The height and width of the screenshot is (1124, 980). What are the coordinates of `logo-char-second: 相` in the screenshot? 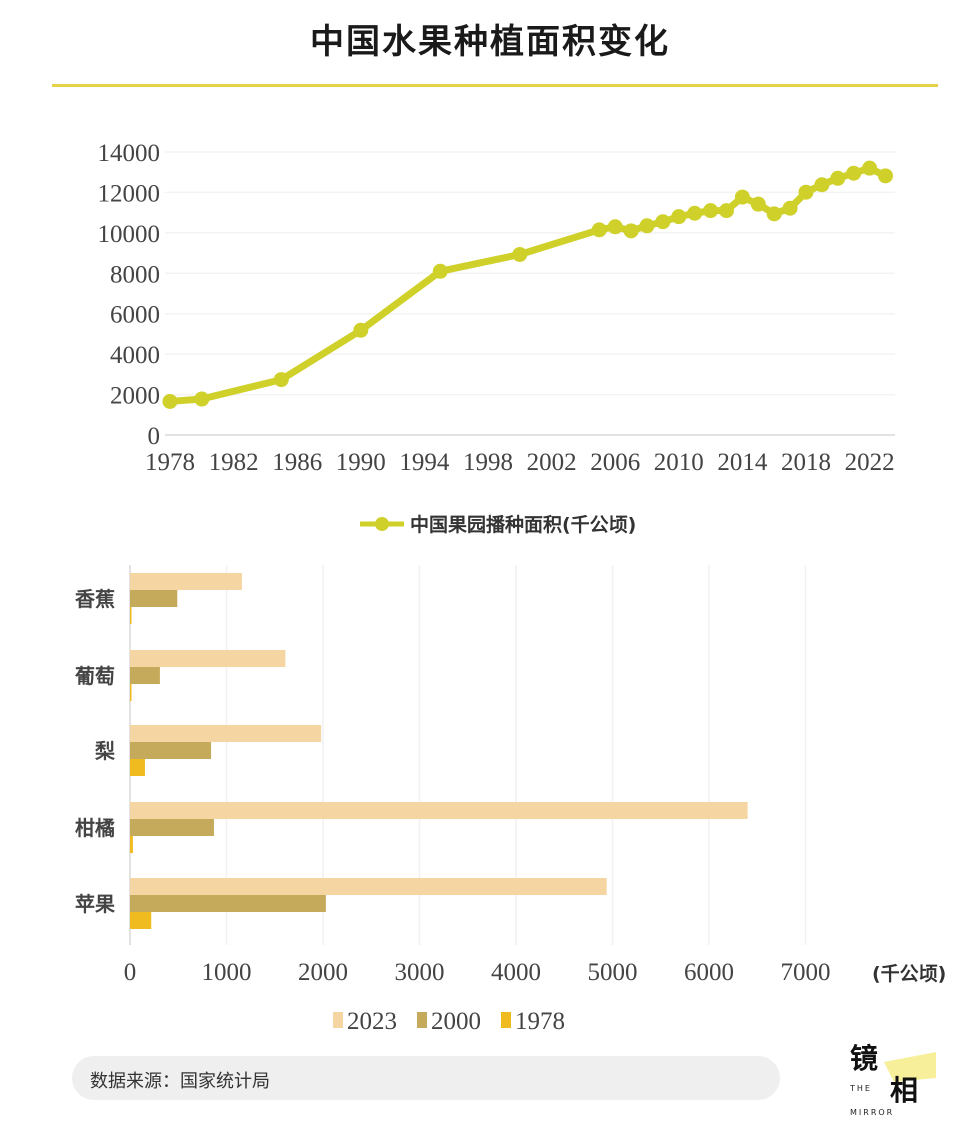 It's located at (904, 1090).